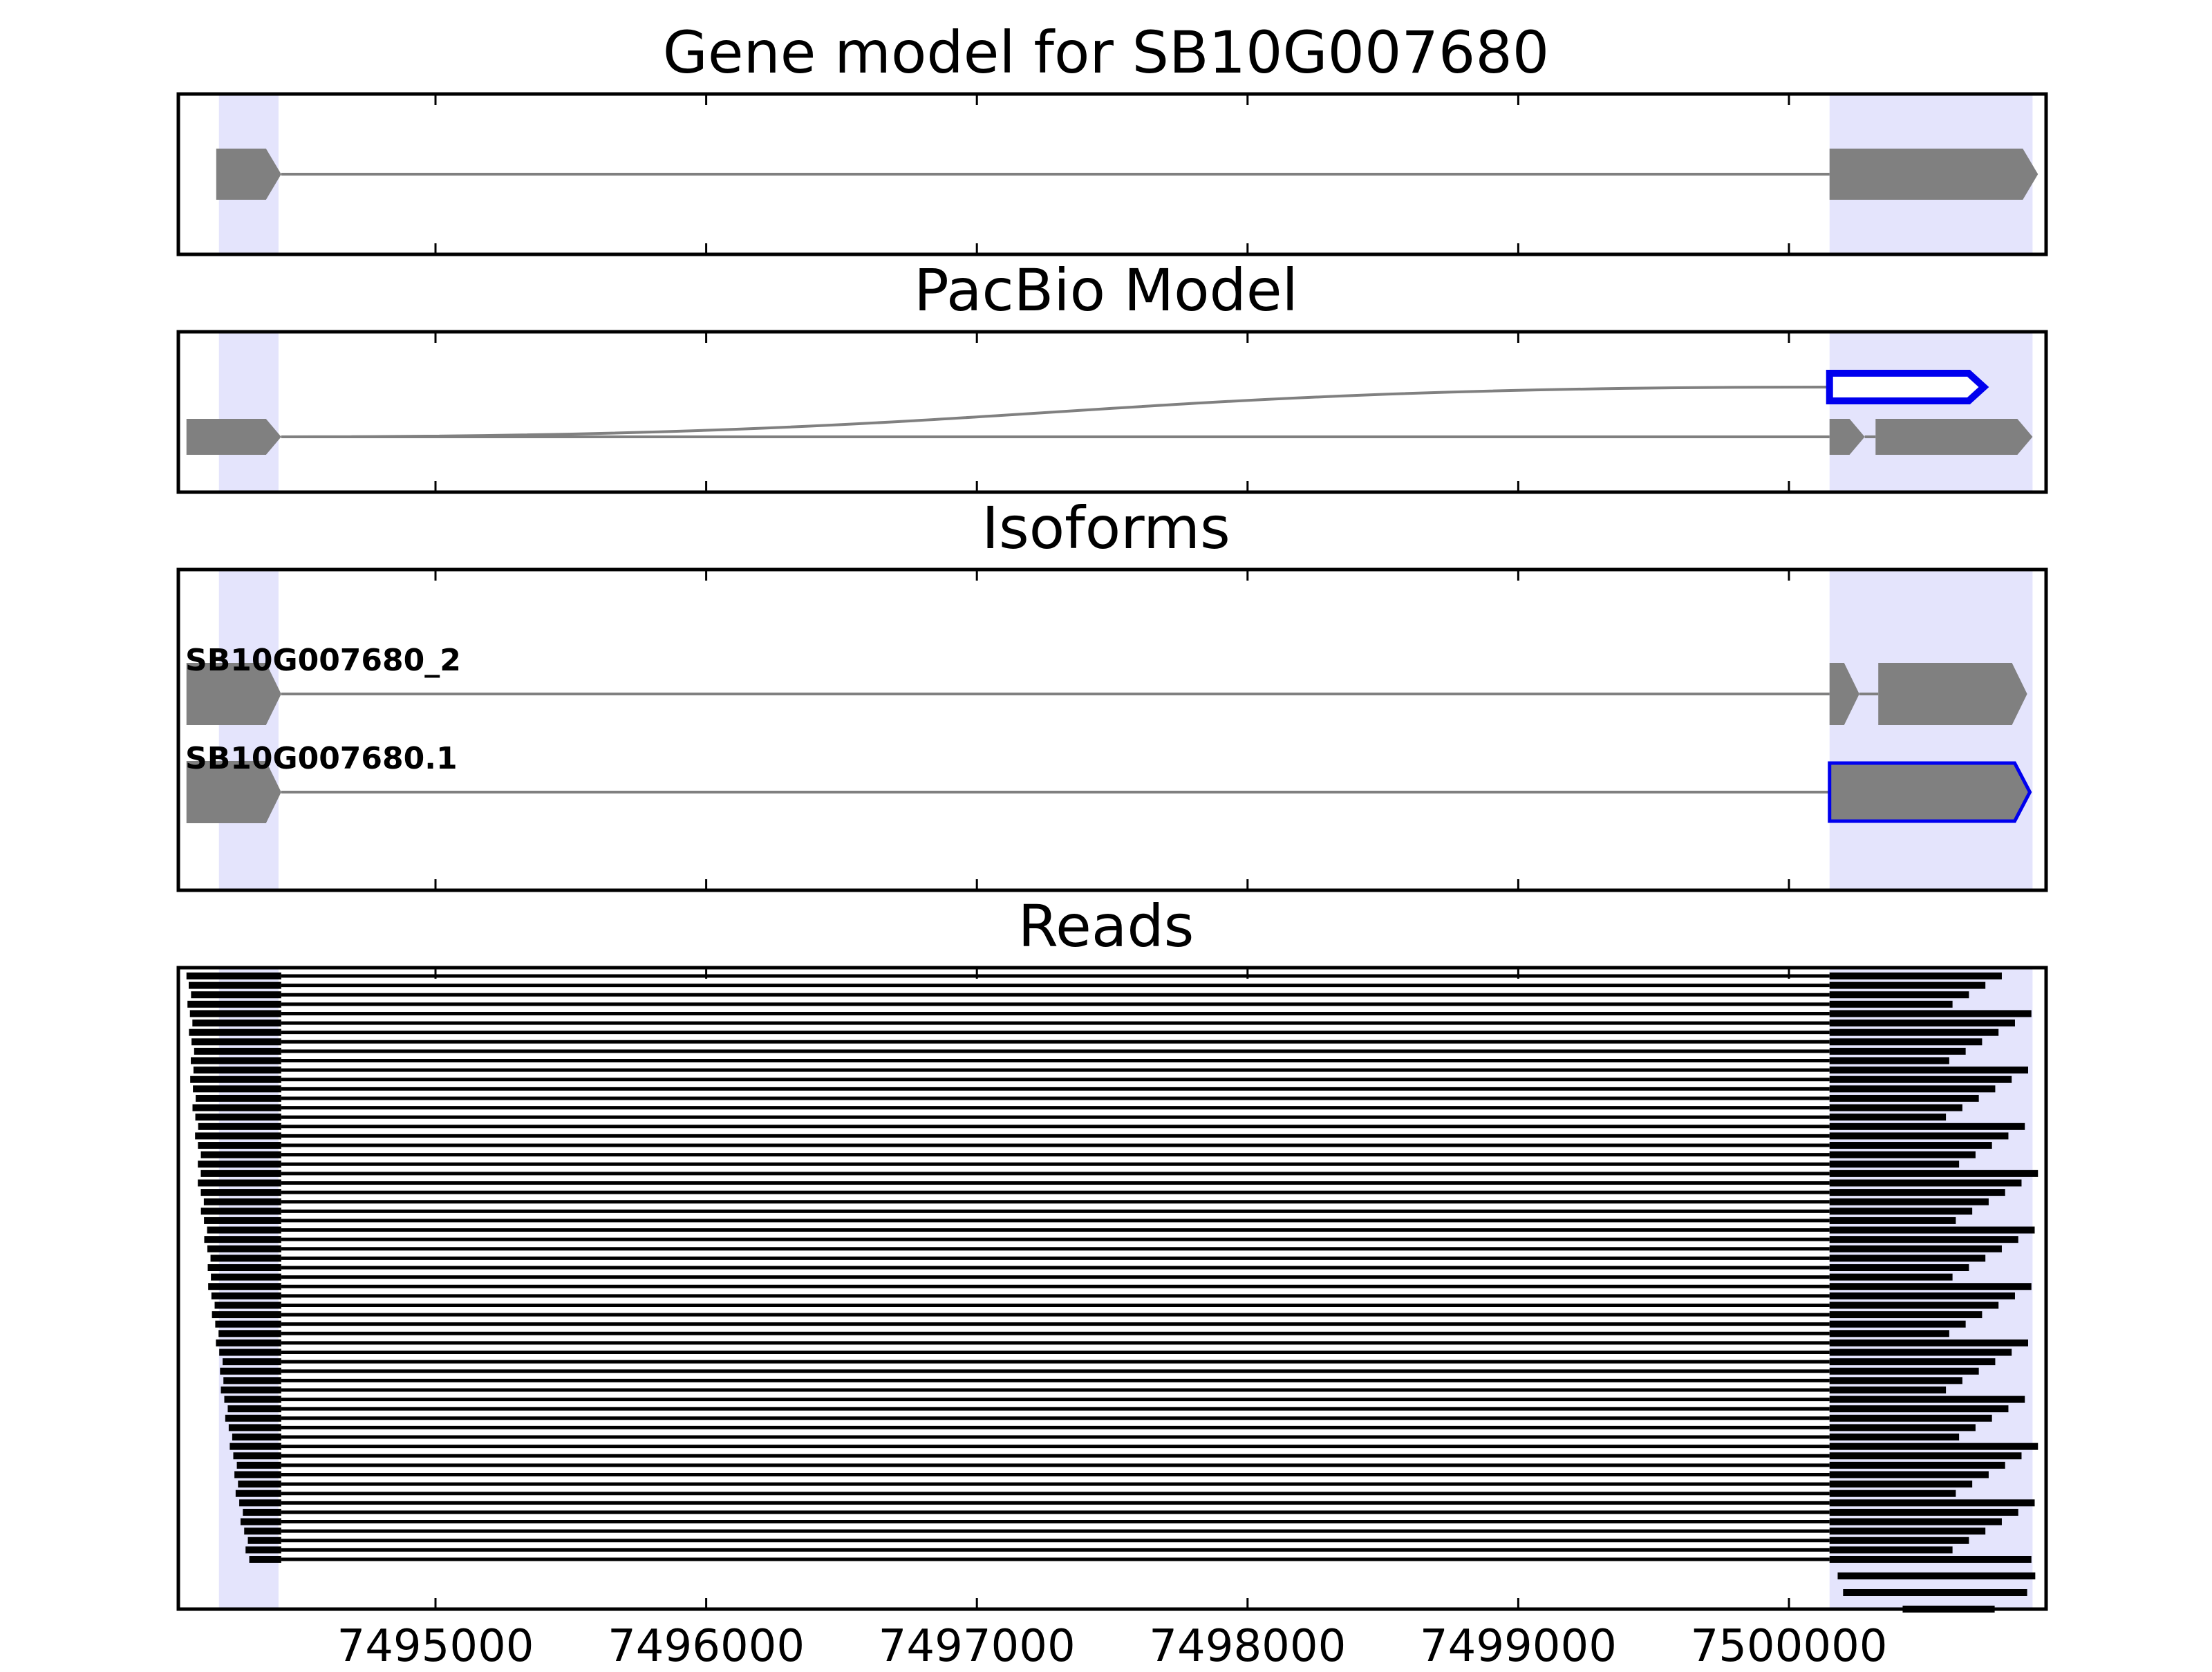 This screenshot has height=1672, width=2212. I want to click on isoforms-title: Isoforms, so click(1106, 528).